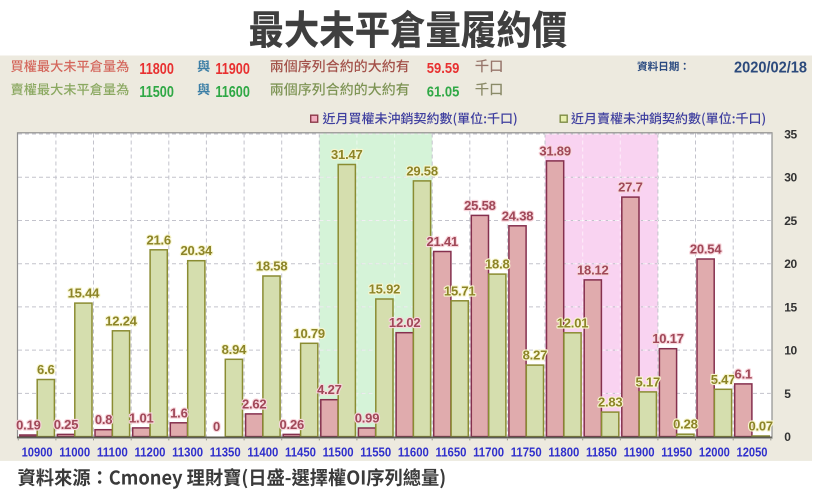 This screenshot has height=494, width=820. What do you see at coordinates (648, 381) in the screenshot?
I see `svg-text: 5.17` at bounding box center [648, 381].